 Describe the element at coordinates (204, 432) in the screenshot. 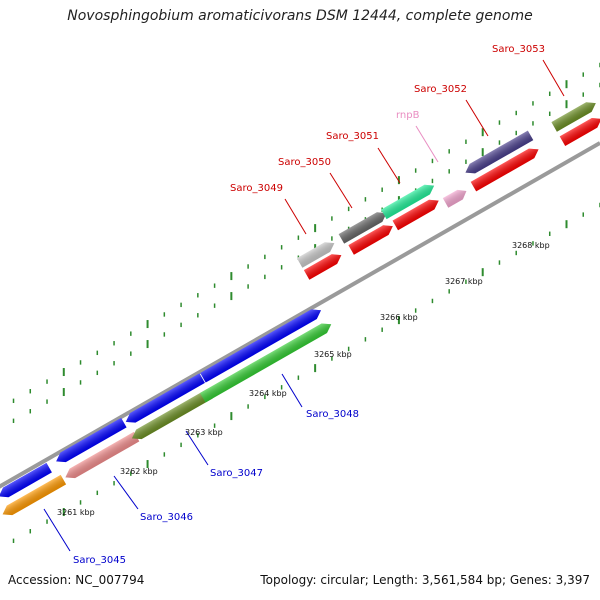

I see `tick-label: 3263 kbp` at that location.